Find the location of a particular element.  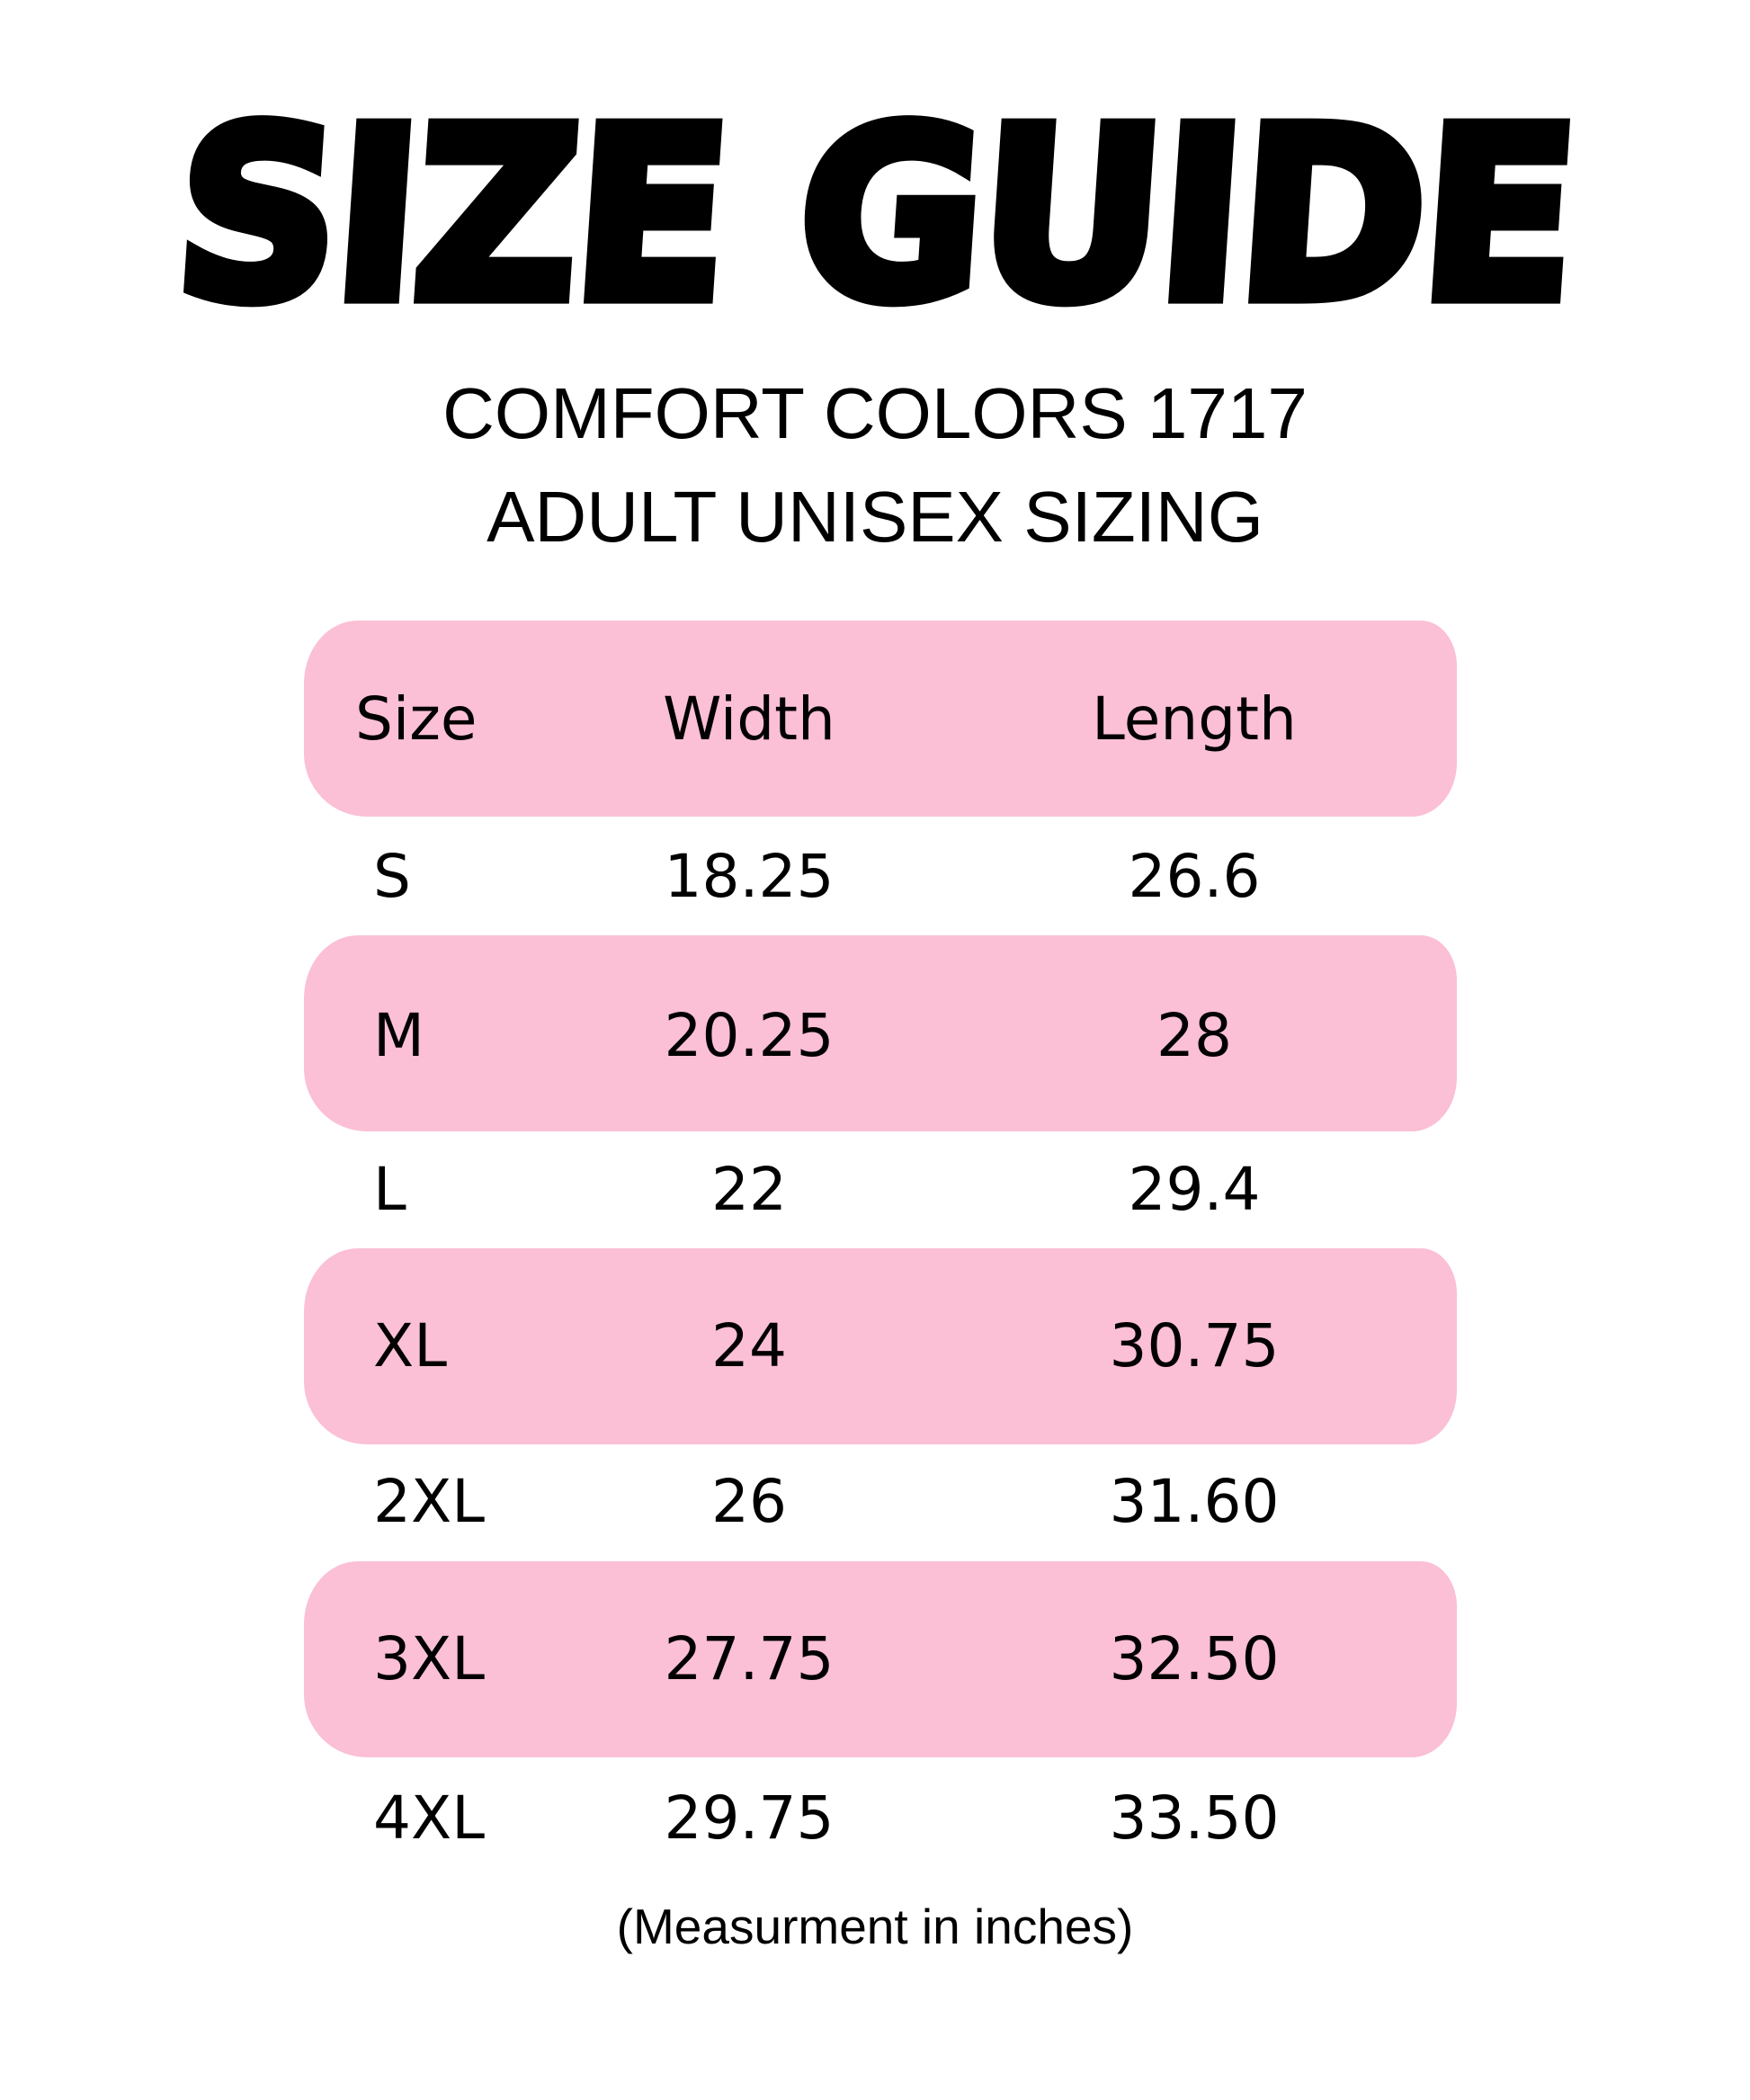

cell-length: 31.60 is located at coordinates (1194, 1501).